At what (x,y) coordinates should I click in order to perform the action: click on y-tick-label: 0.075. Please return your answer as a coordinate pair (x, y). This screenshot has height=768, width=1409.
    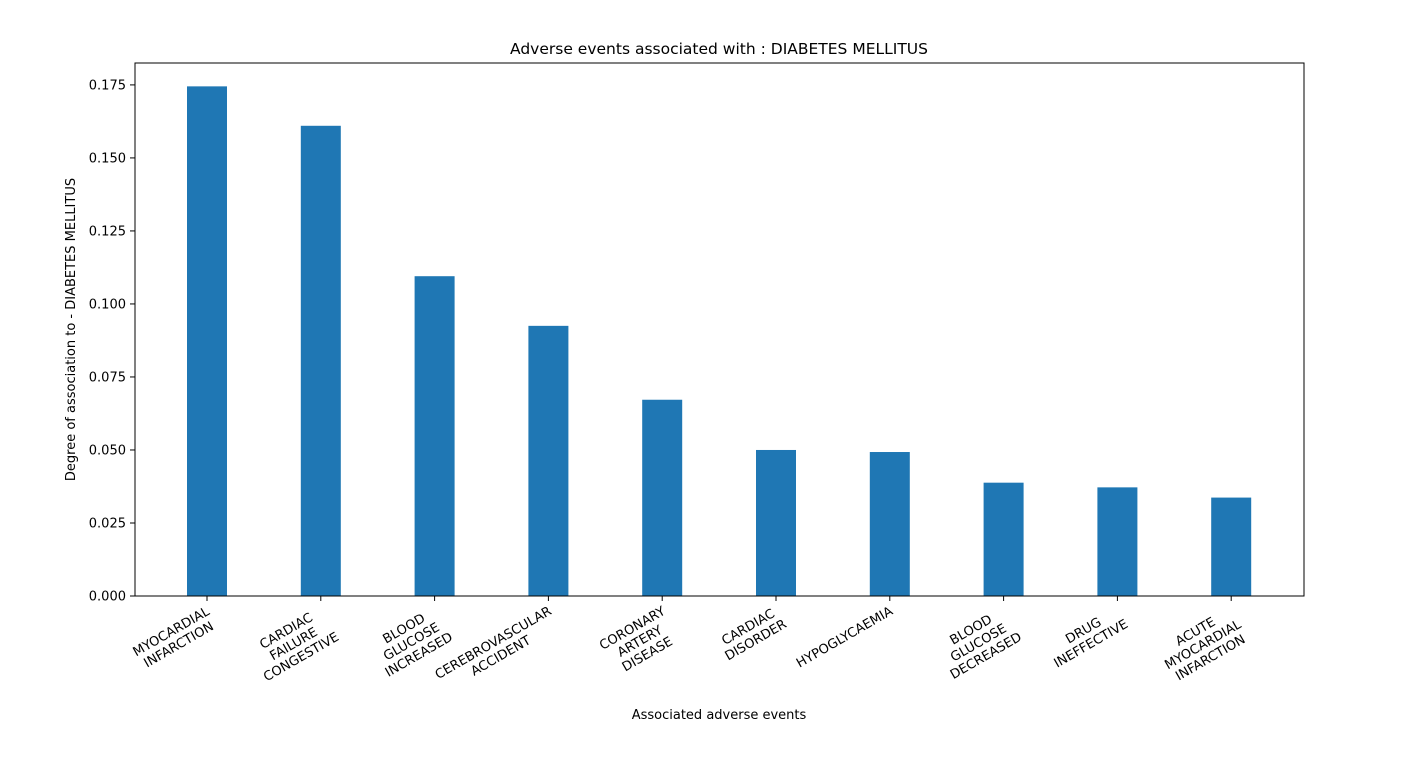
    Looking at the image, I should click on (107, 377).